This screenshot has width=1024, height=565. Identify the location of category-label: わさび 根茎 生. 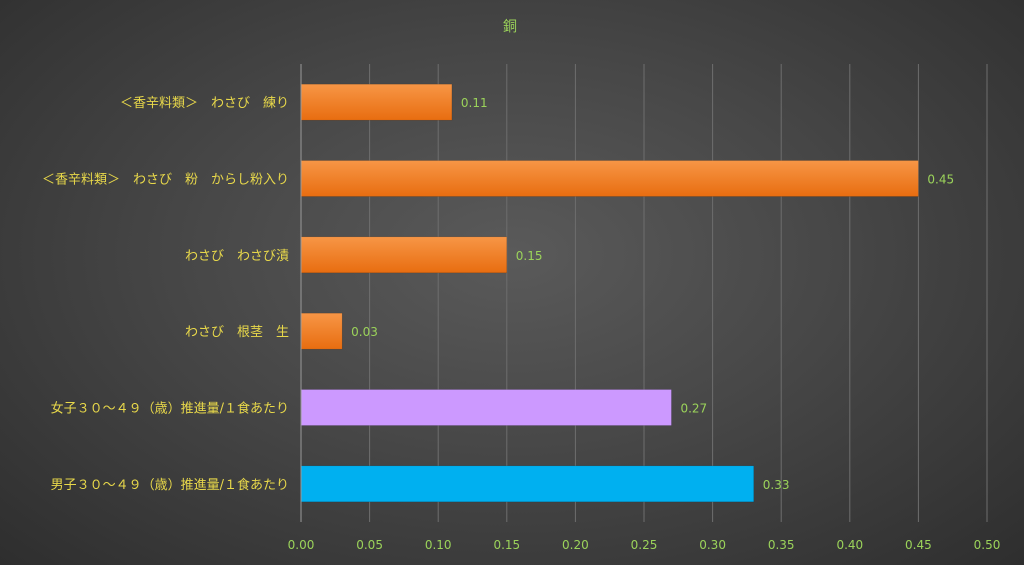
(237, 332).